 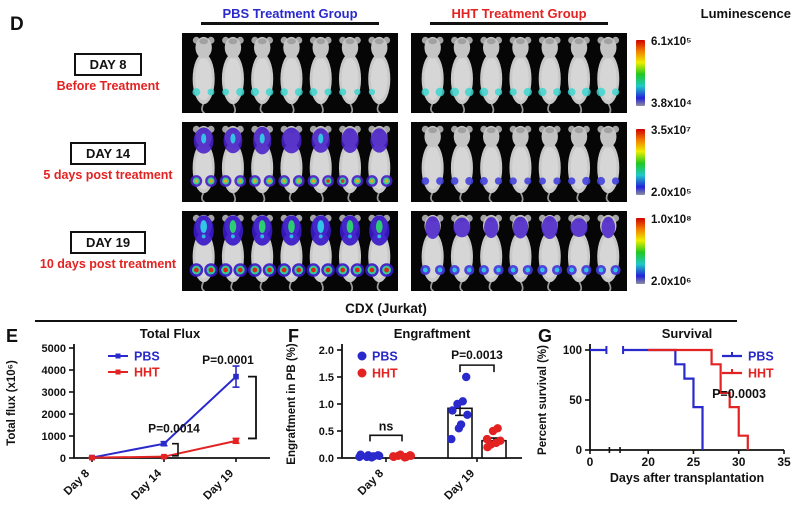 What do you see at coordinates (54, 437) in the screenshot?
I see `svg-text: 1000` at bounding box center [54, 437].